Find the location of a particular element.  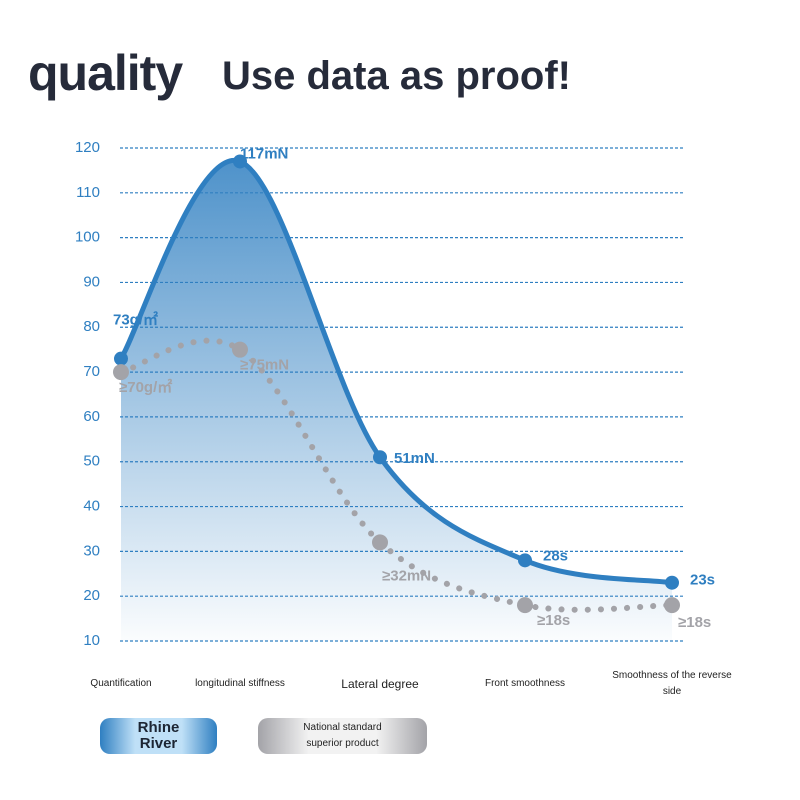

y-tick-label: 50 is located at coordinates (91, 461).